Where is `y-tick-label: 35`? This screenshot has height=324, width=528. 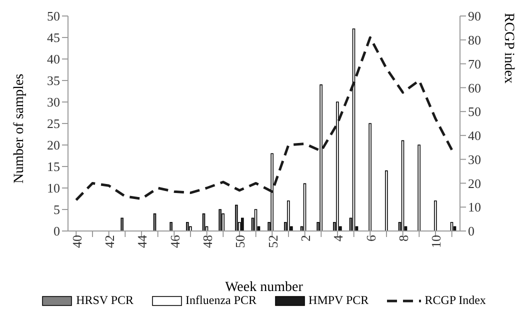
y-tick-label: 35 is located at coordinates (53, 80).